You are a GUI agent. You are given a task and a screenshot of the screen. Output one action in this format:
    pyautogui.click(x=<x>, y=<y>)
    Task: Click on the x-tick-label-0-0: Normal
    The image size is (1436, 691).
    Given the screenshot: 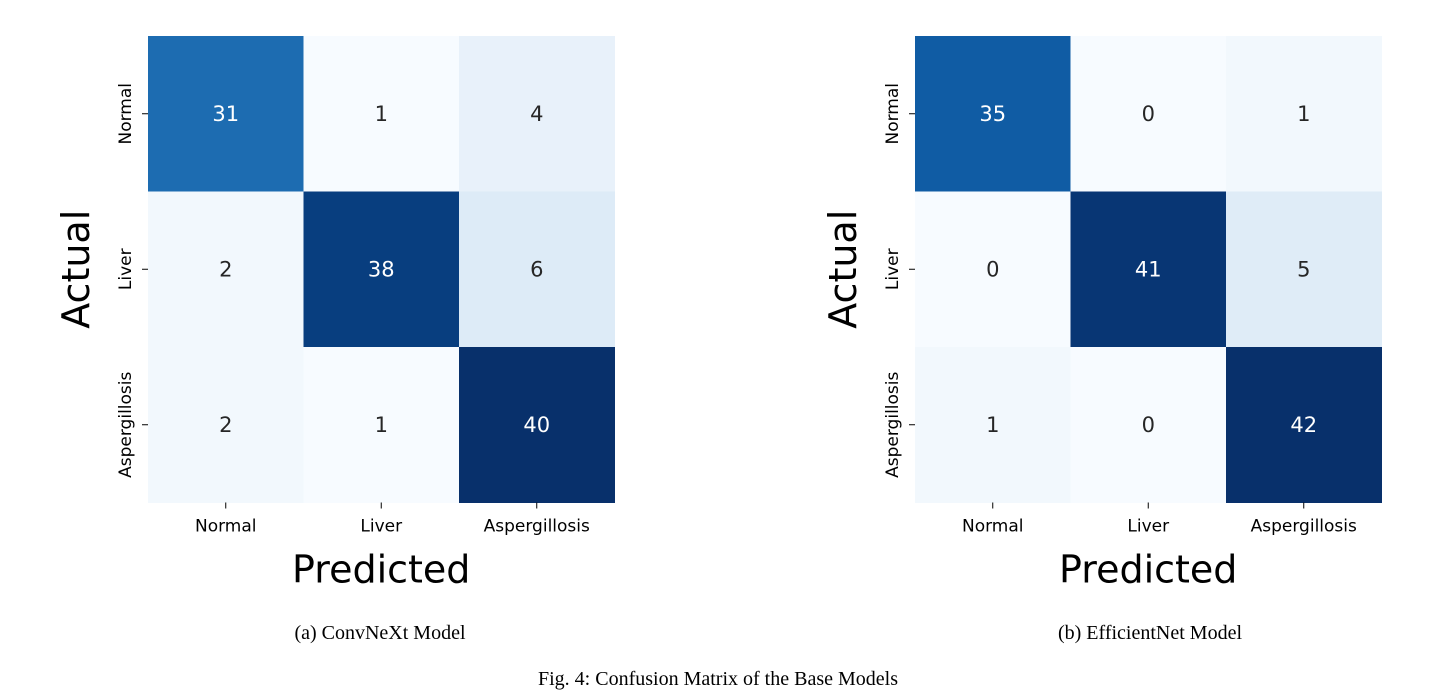 What is the action you would take?
    pyautogui.click(x=226, y=527)
    